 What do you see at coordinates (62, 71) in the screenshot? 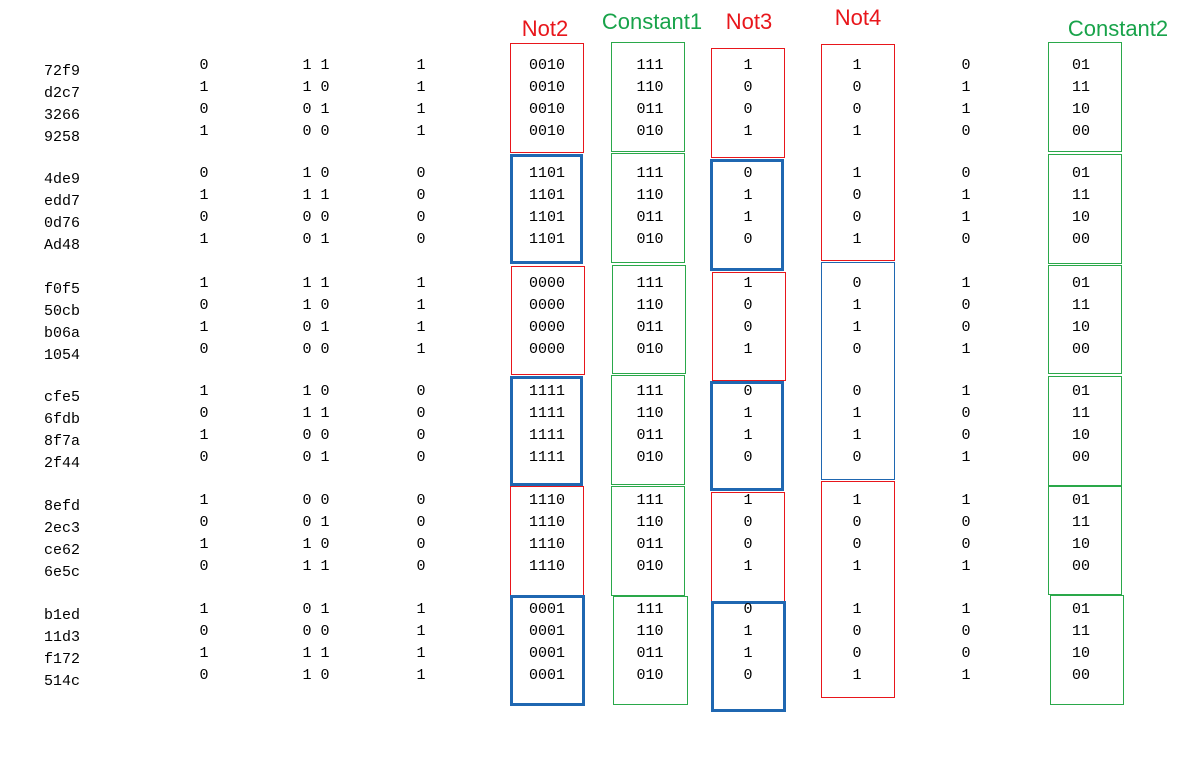
I see `row-label: 72f9` at bounding box center [62, 71].